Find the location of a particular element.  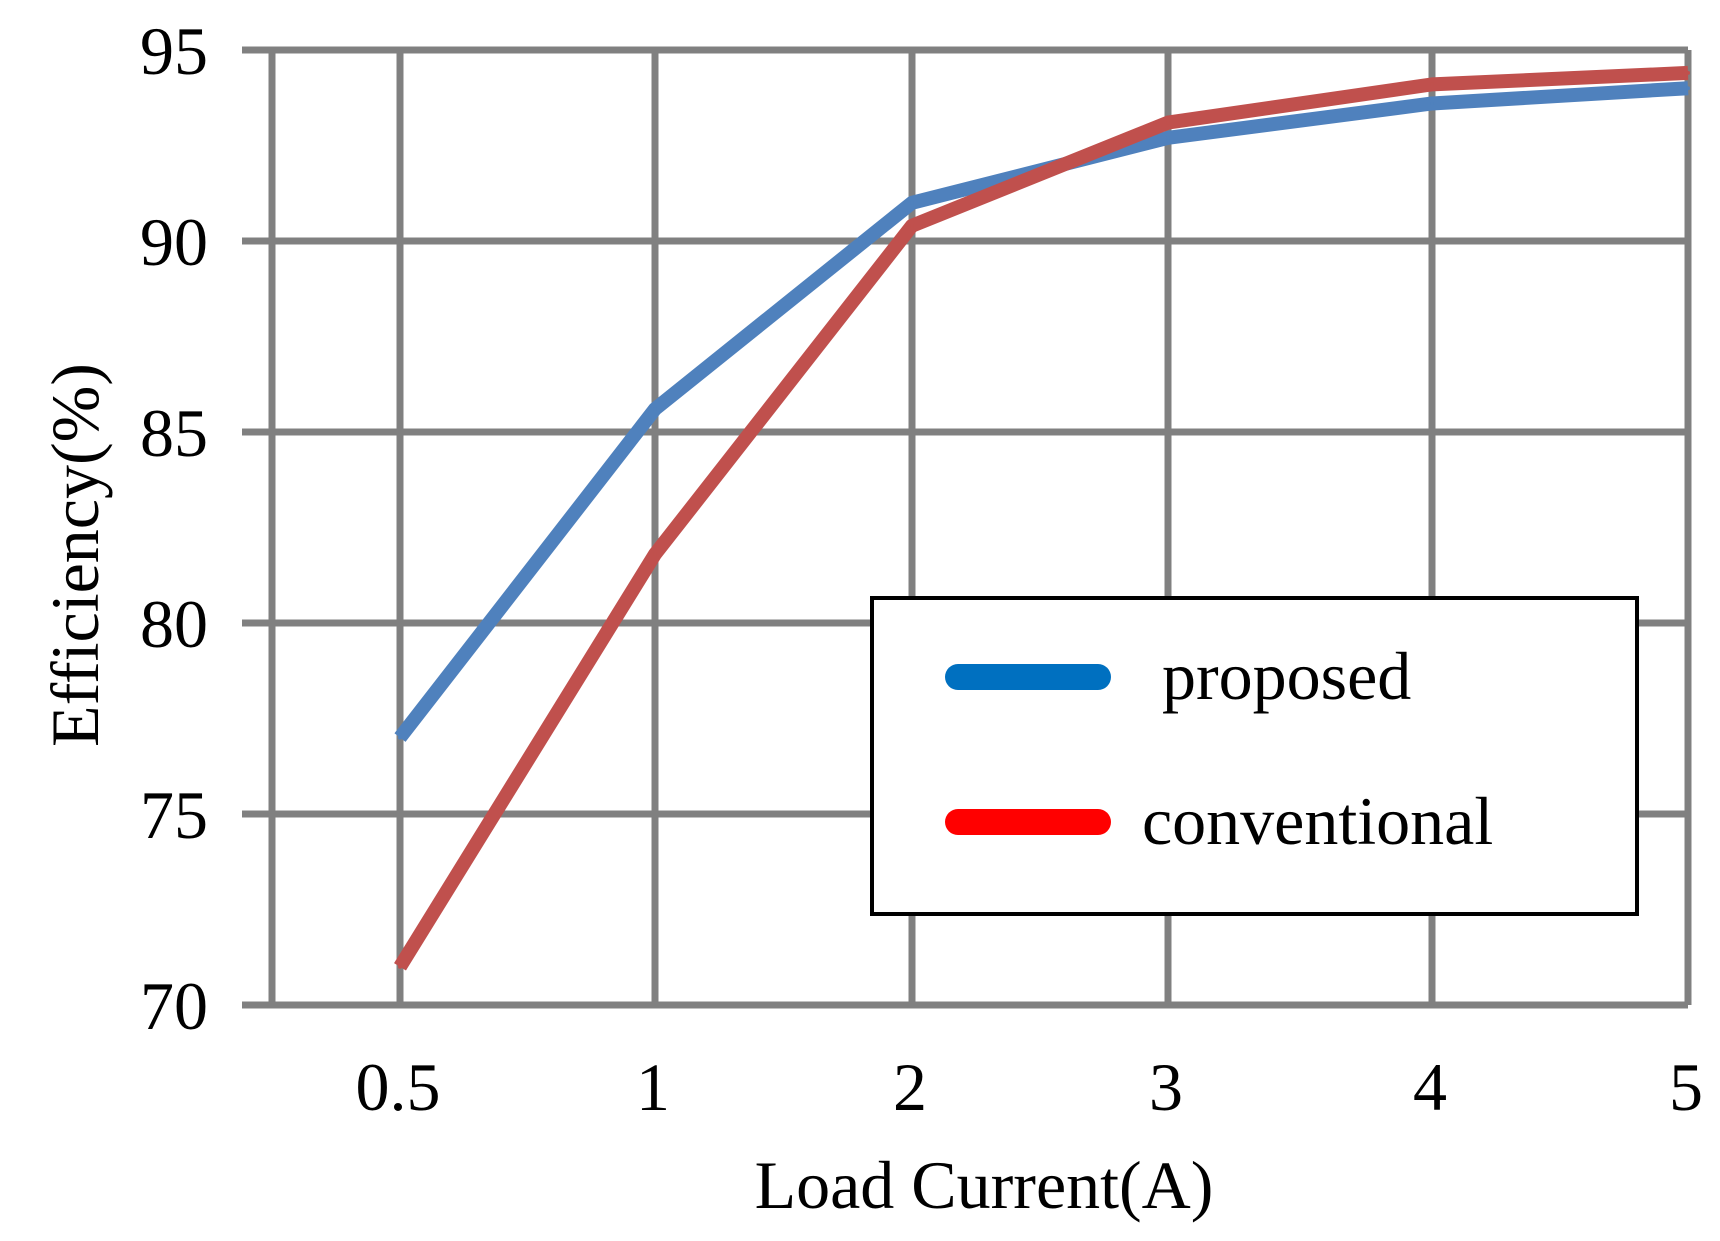

y-tick-75: 75 is located at coordinates (174, 815).